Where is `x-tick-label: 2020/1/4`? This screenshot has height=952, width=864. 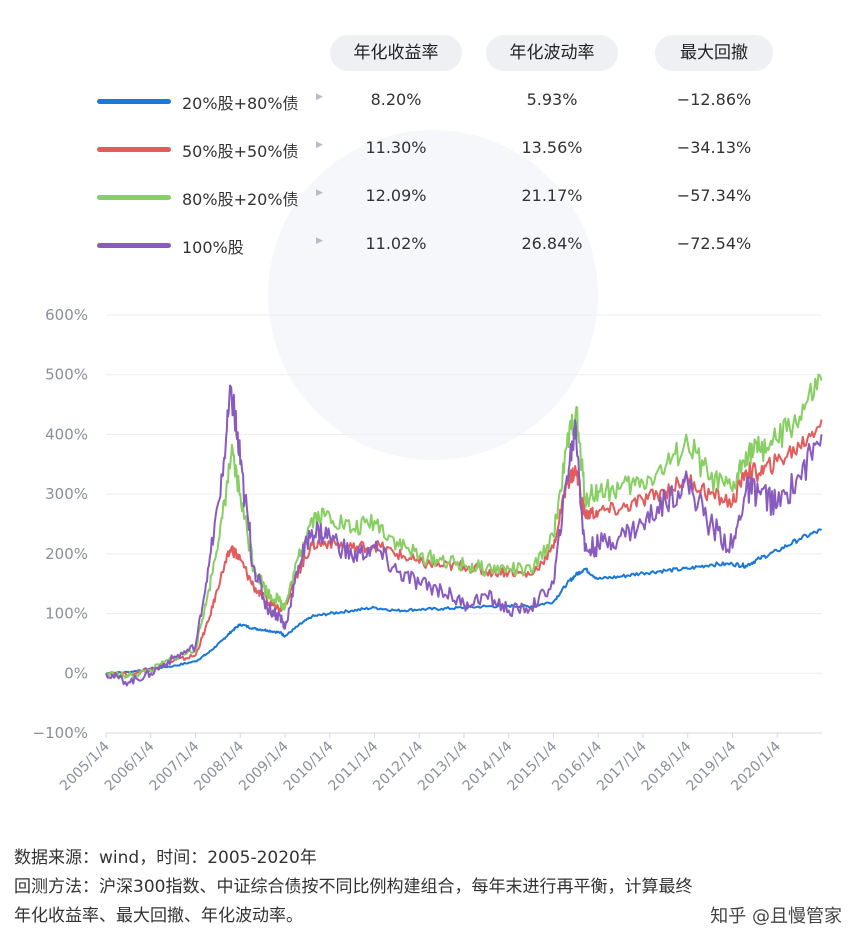 x-tick-label: 2020/1/4 is located at coordinates (756, 766).